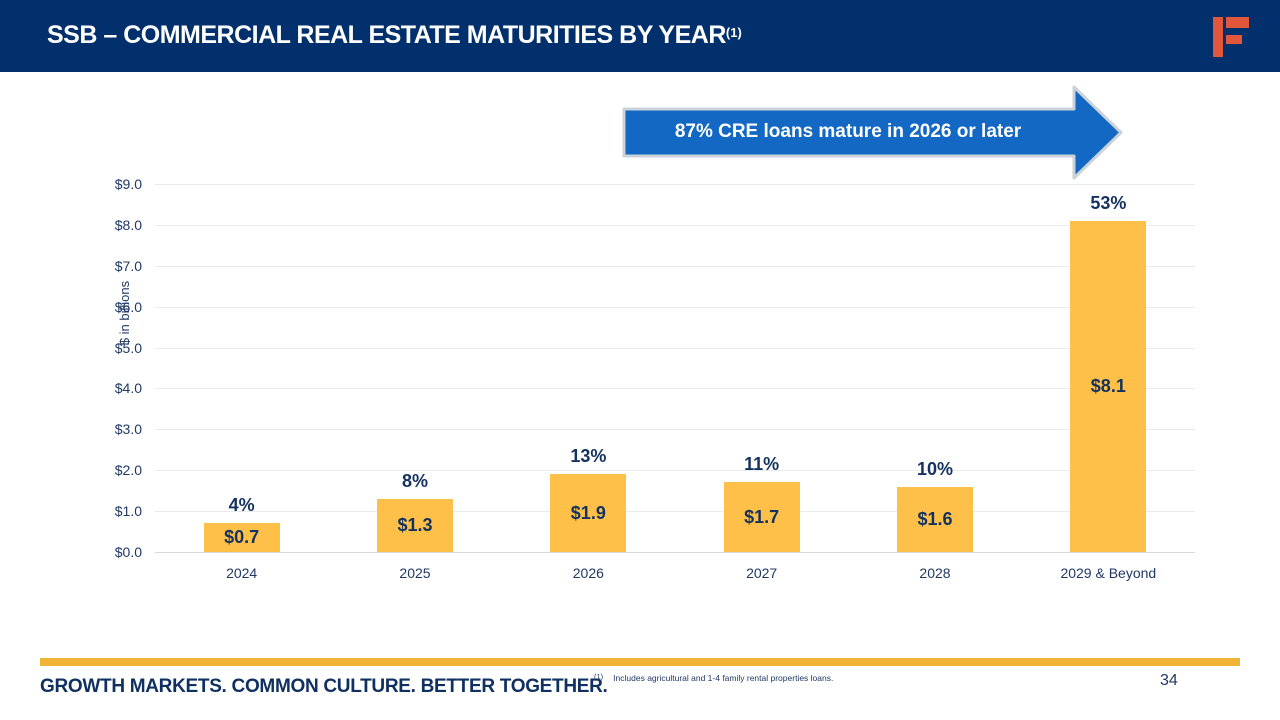 The width and height of the screenshot is (1280, 720). I want to click on bar-2024: $0.7, so click(241, 537).